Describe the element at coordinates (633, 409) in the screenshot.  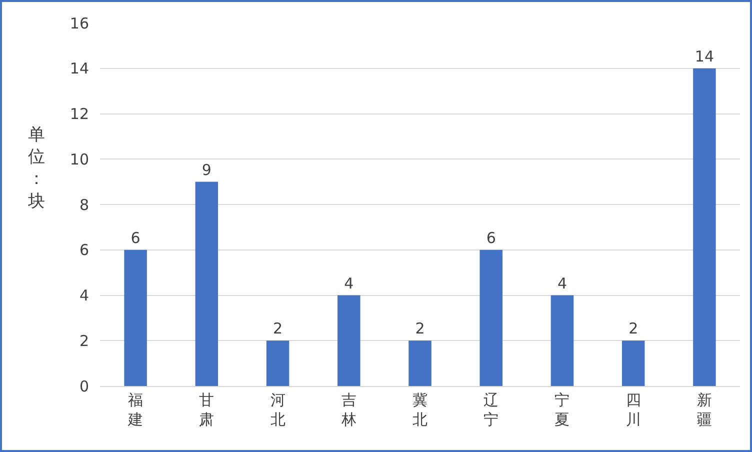
I see `x-tick-label: 四川` at that location.